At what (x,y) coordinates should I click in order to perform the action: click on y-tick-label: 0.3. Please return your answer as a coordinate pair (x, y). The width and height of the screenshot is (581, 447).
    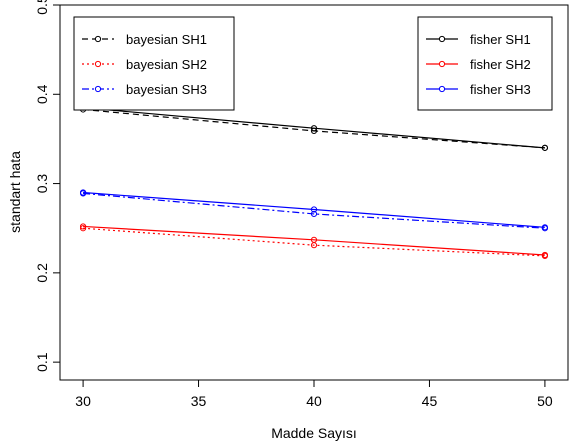
    Looking at the image, I should click on (42, 184).